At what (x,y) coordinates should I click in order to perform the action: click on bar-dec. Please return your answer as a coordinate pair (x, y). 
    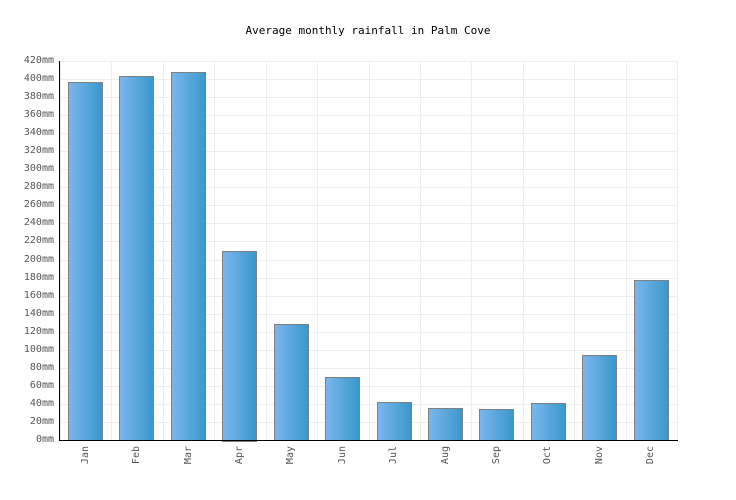
    Looking at the image, I should click on (651, 360).